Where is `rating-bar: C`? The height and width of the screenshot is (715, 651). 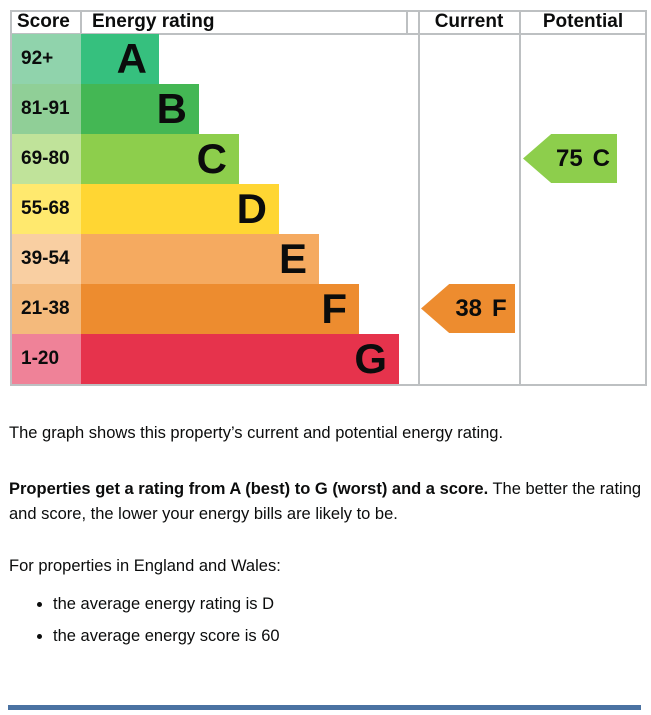 rating-bar: C is located at coordinates (160, 159).